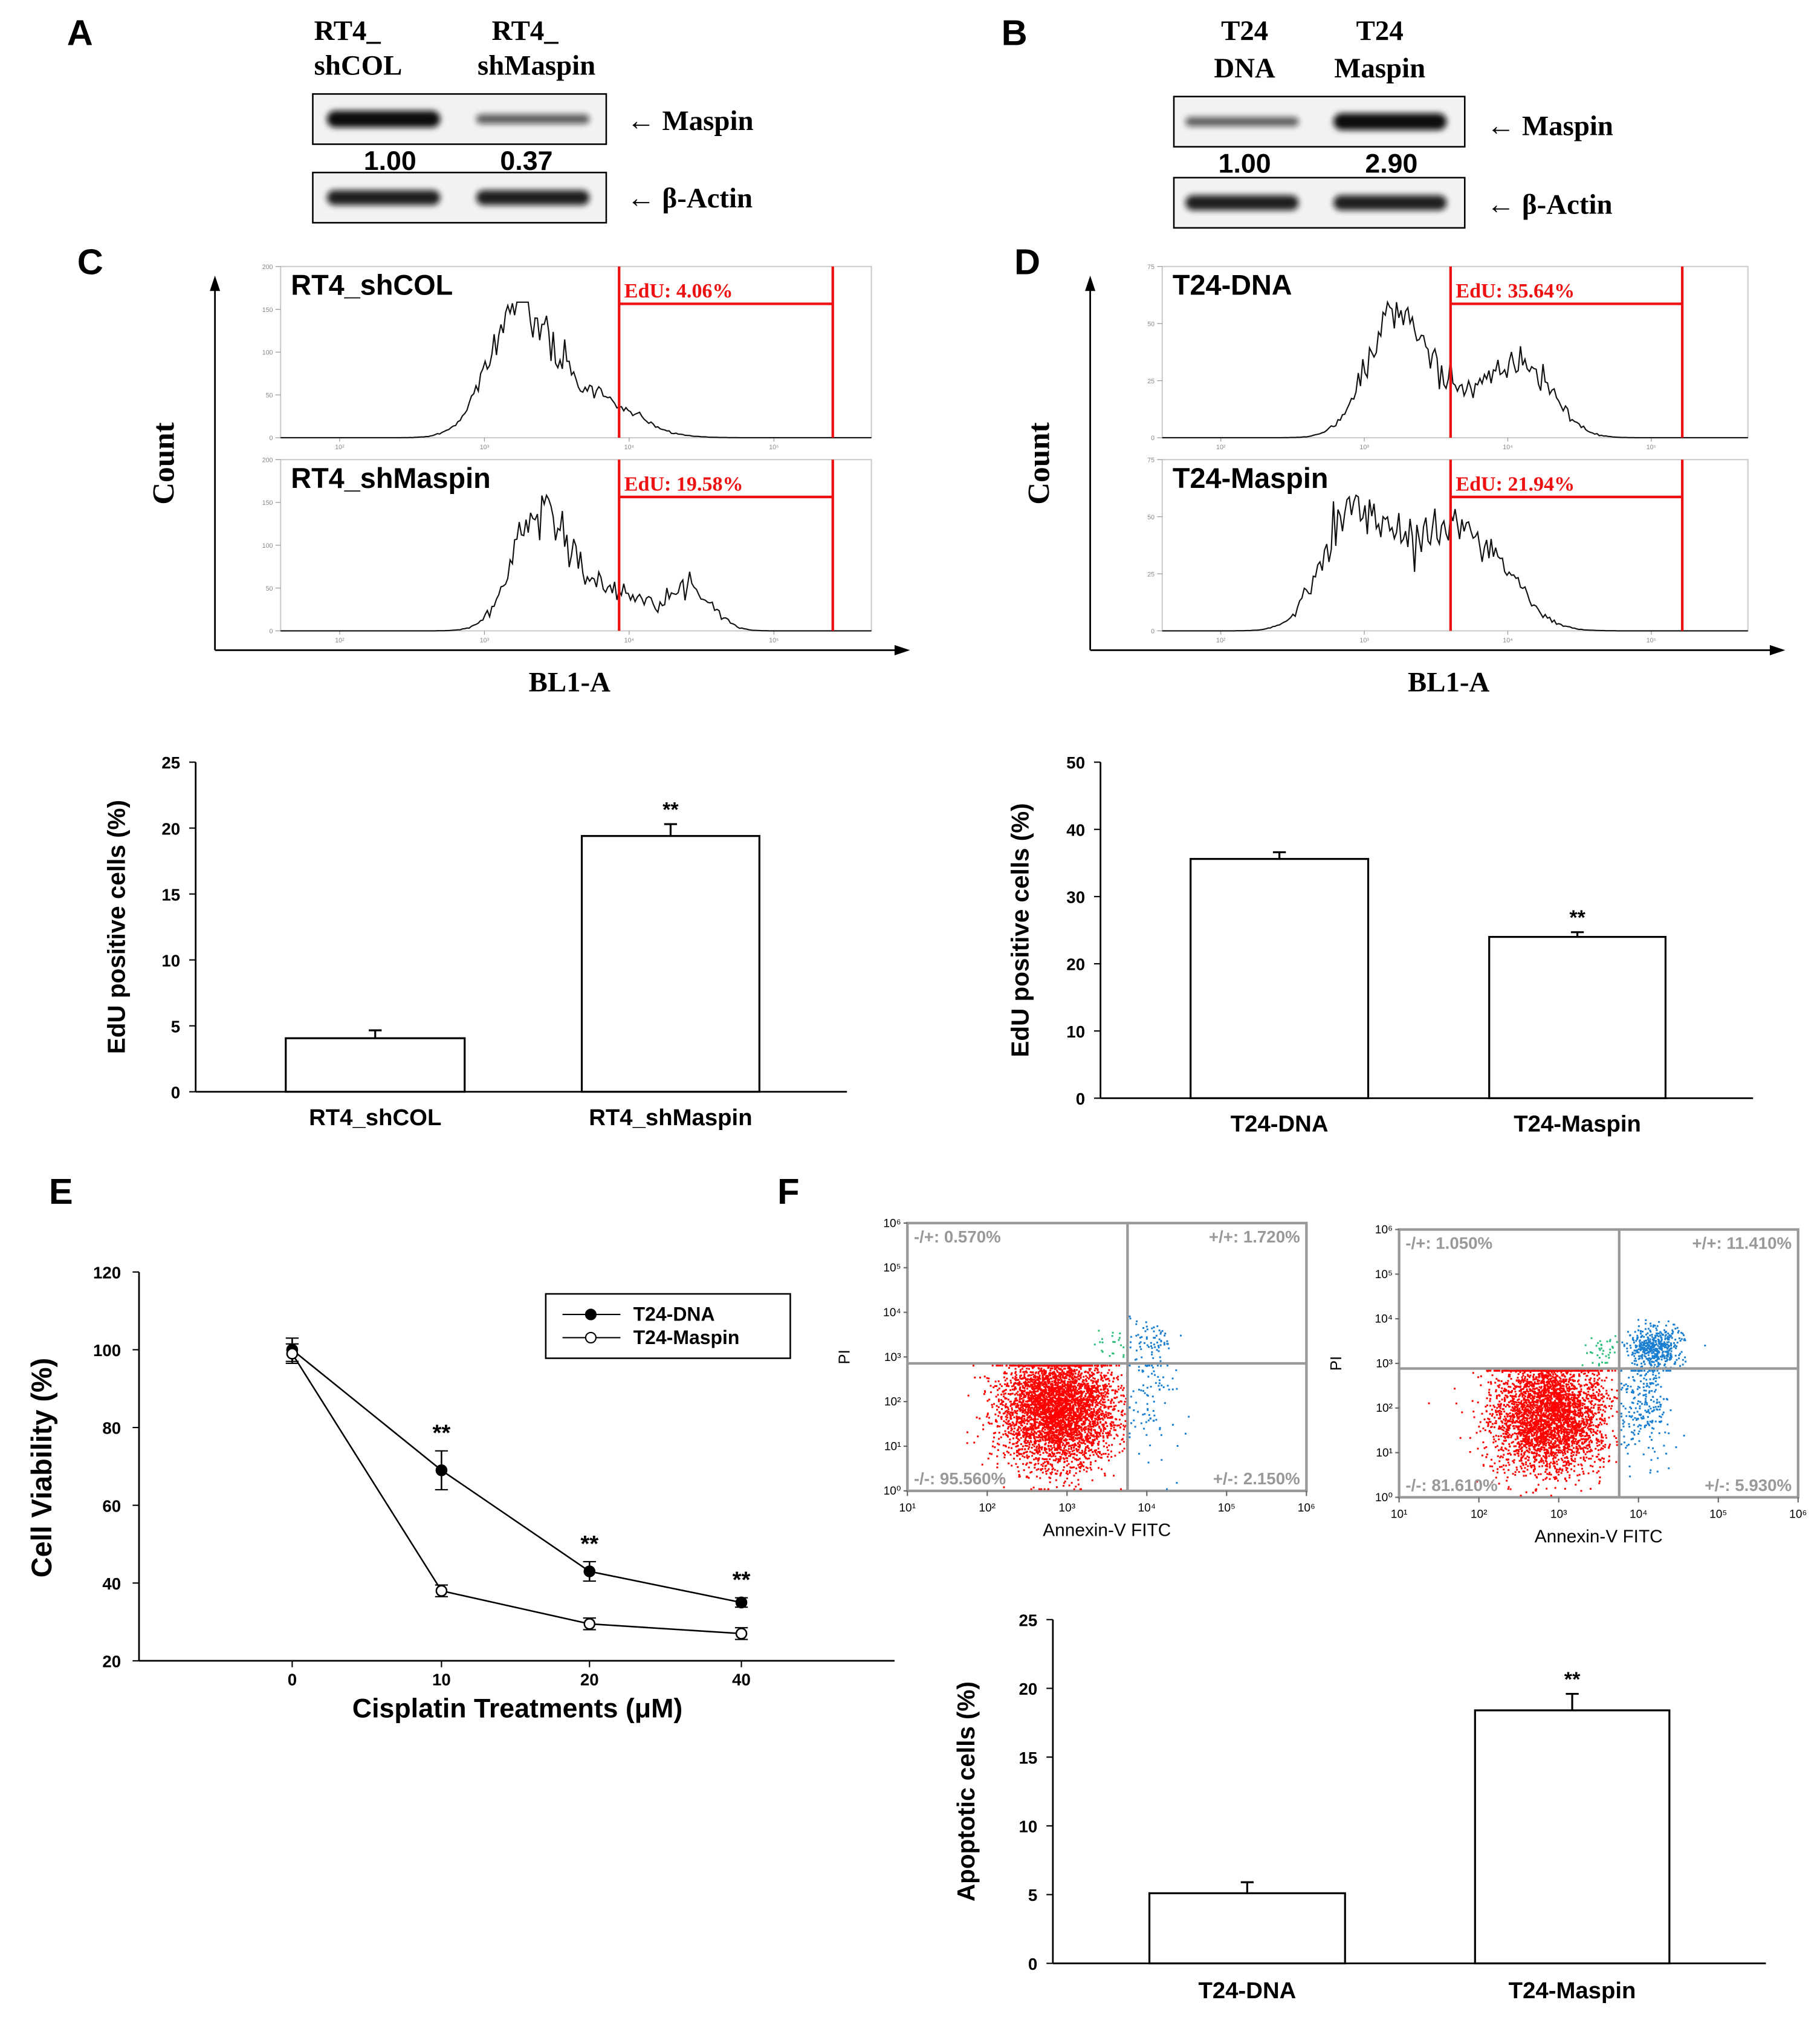 This screenshot has height=2020, width=1820. What do you see at coordinates (1221, 447) in the screenshot?
I see `x-tick-label: 10²` at bounding box center [1221, 447].